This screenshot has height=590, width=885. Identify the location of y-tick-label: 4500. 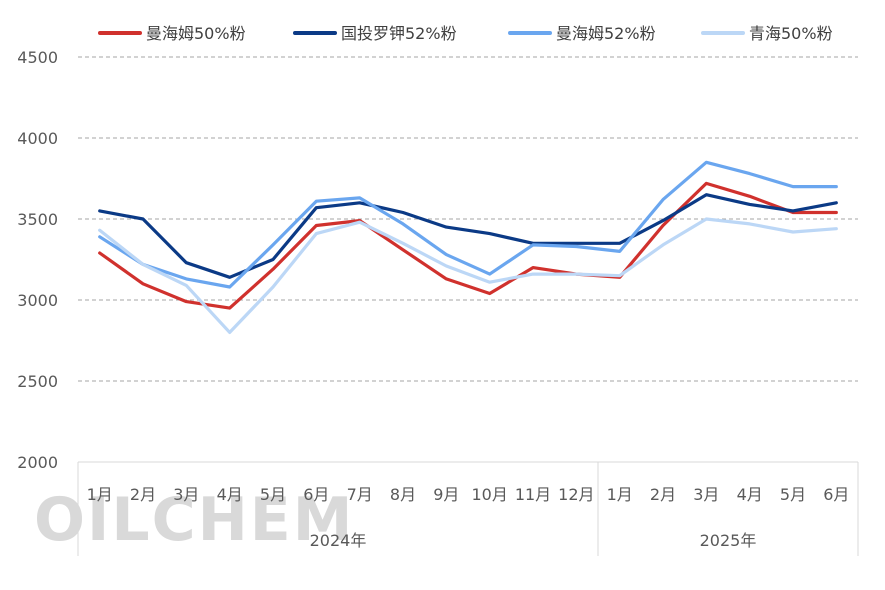
(37, 57).